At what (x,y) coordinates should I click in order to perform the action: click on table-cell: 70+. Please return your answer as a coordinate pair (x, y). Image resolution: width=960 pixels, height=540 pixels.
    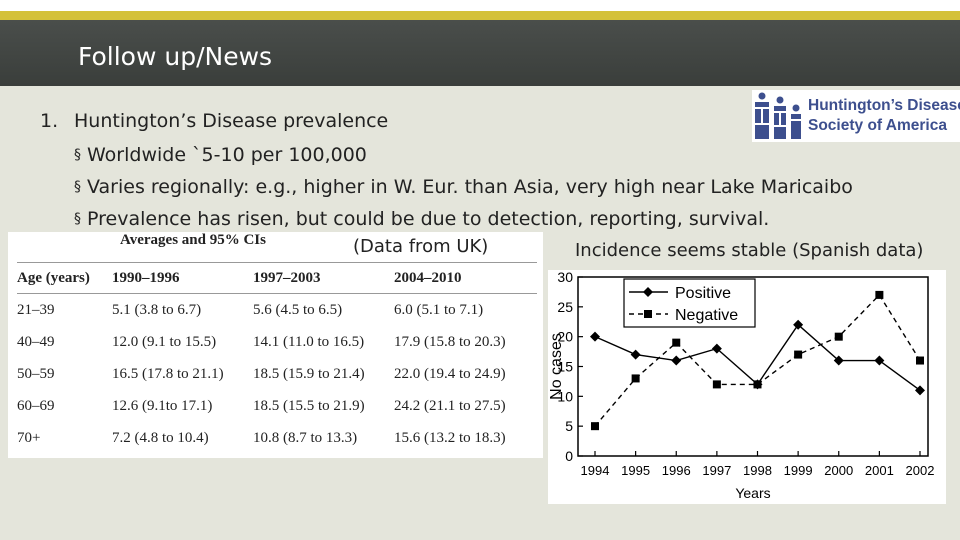
    Looking at the image, I should click on (29, 437).